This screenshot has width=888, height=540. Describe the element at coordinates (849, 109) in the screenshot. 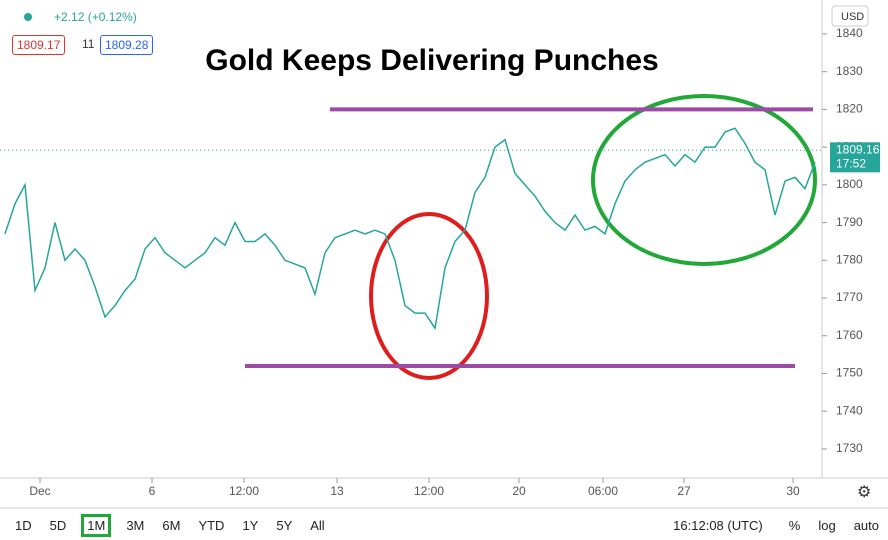

I see `y-tick-label: 1820` at that location.